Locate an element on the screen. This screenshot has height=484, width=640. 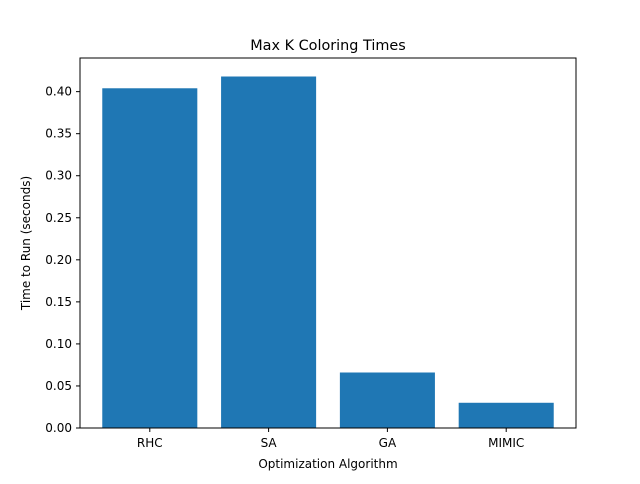
bar-mimic is located at coordinates (506, 415).